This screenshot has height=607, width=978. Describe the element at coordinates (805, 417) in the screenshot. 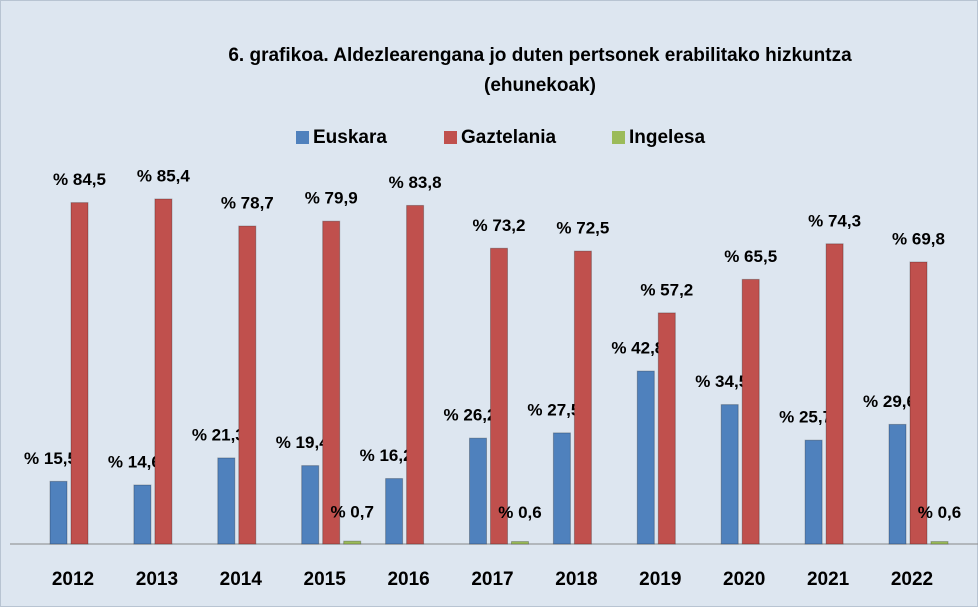

I see `data-label: % 25,7` at that location.